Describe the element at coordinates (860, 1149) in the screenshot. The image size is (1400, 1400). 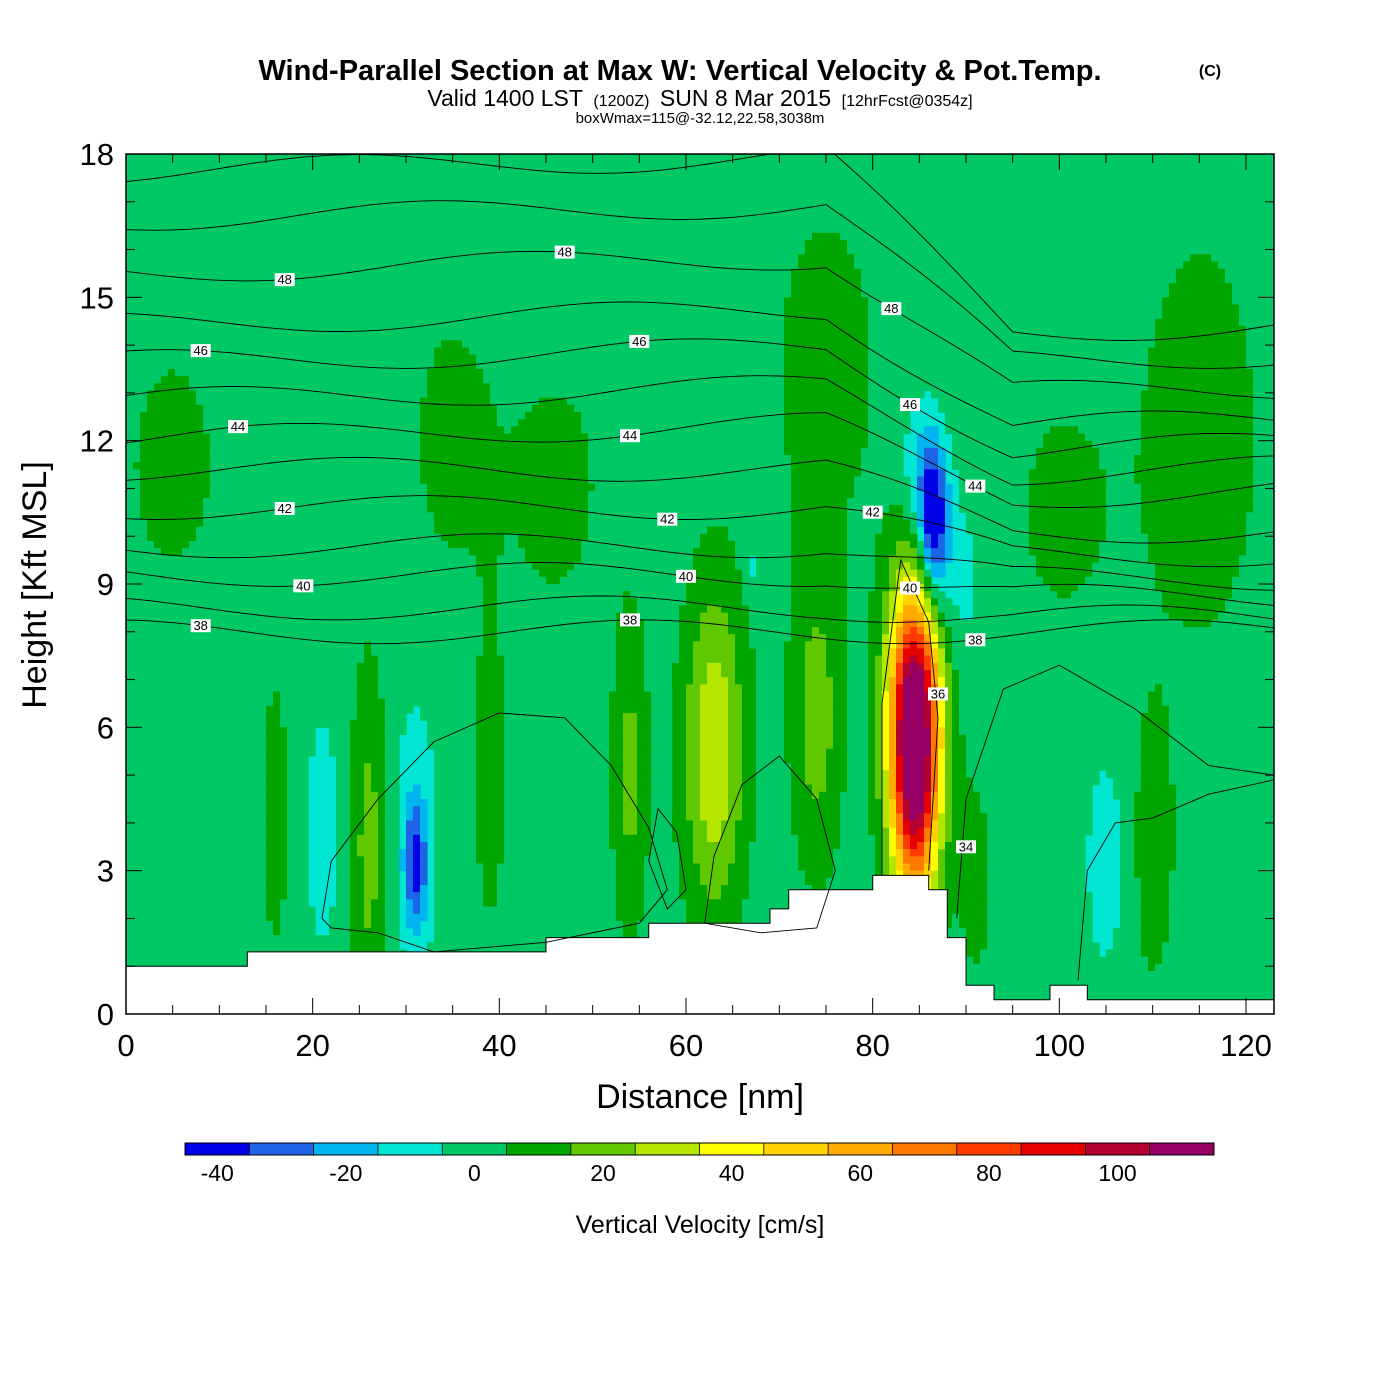
I see `colorbar-swatch` at that location.